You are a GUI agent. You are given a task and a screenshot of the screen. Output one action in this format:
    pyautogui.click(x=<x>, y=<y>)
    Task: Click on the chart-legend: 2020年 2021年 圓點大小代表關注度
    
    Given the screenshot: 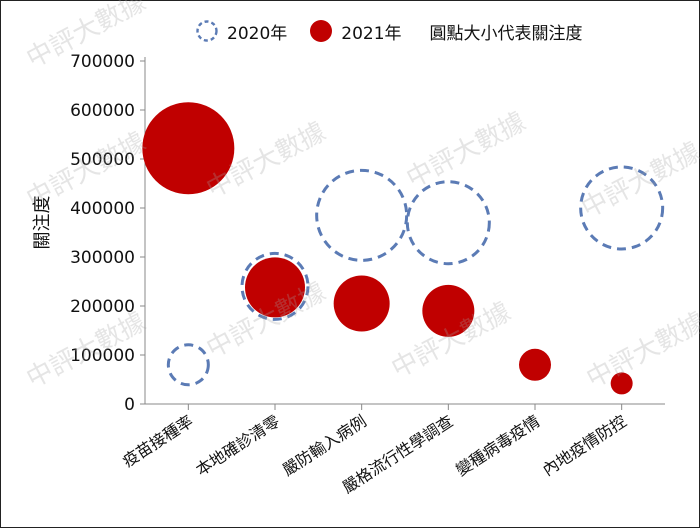 What is the action you would take?
    pyautogui.click(x=389, y=31)
    